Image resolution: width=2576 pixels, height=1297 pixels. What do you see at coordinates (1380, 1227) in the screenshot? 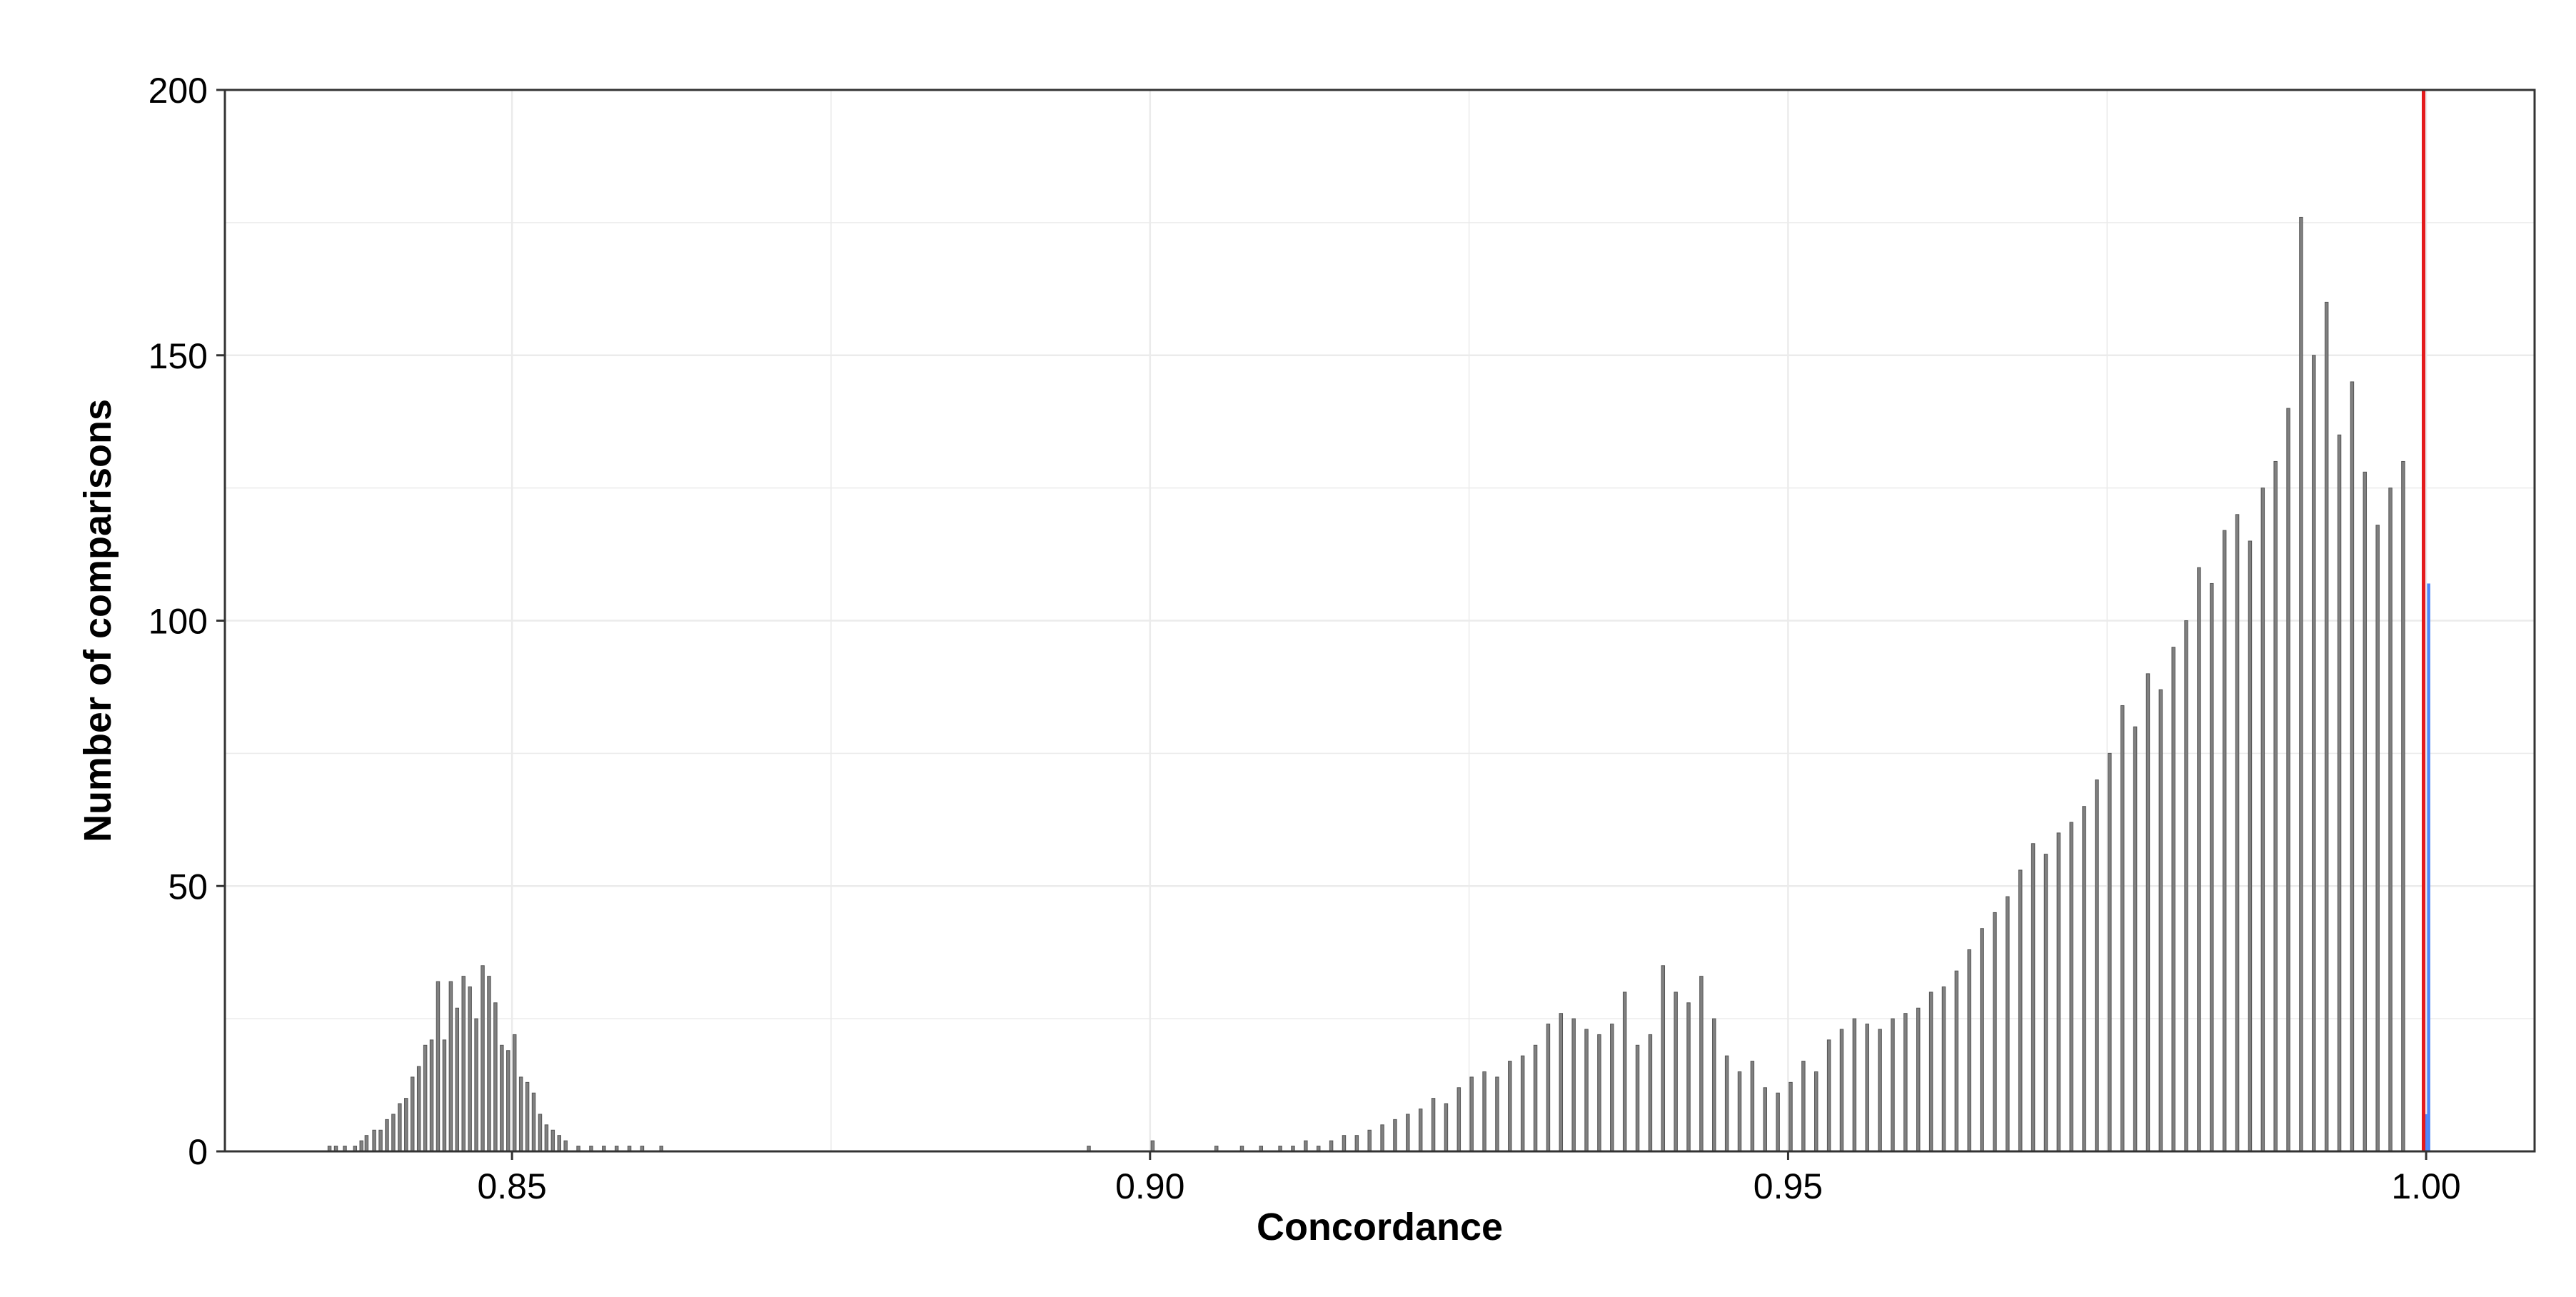
I see `x-axis-title: Concordance` at bounding box center [1380, 1227].